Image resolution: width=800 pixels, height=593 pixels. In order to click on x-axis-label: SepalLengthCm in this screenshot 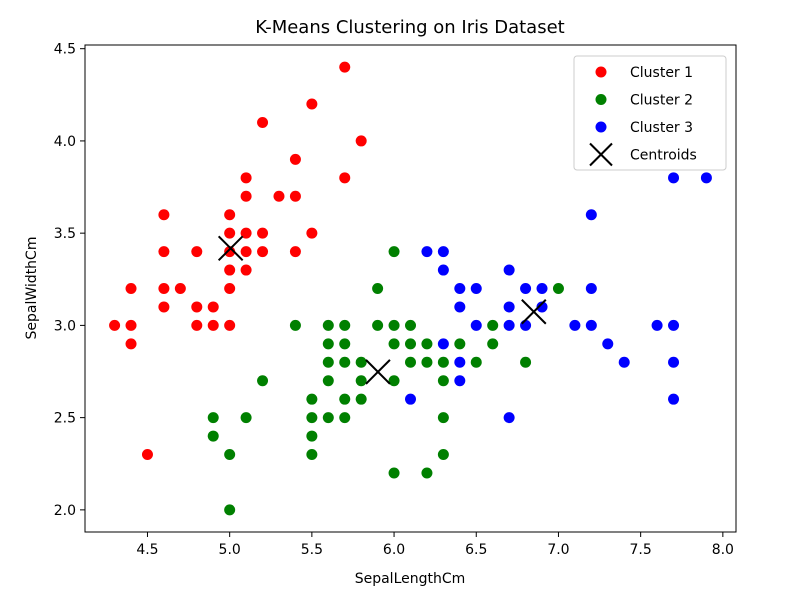, I will do `click(410, 579)`.